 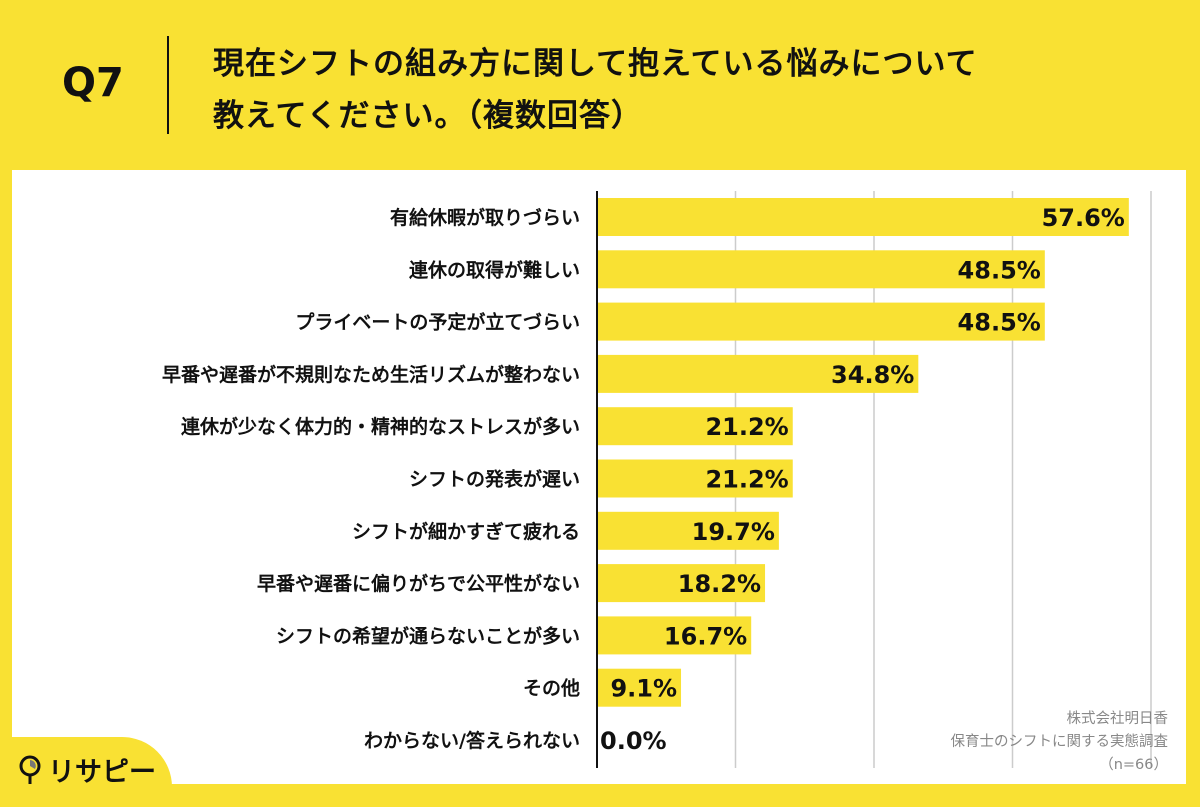 I want to click on logo-text: リサピー, so click(x=102, y=772).